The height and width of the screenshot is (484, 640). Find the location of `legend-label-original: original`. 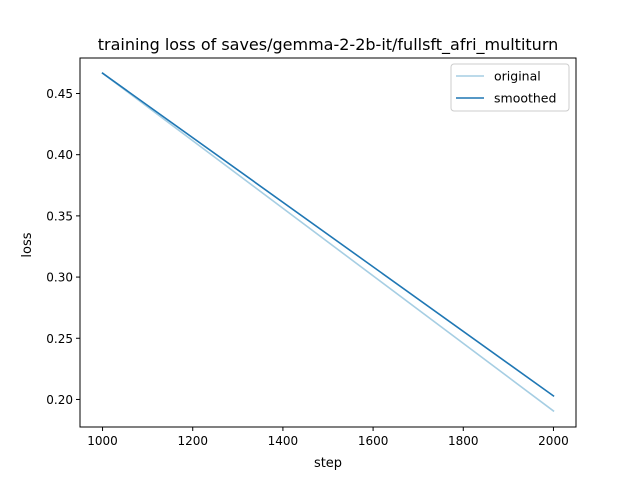

legend-label-original: original is located at coordinates (517, 76).